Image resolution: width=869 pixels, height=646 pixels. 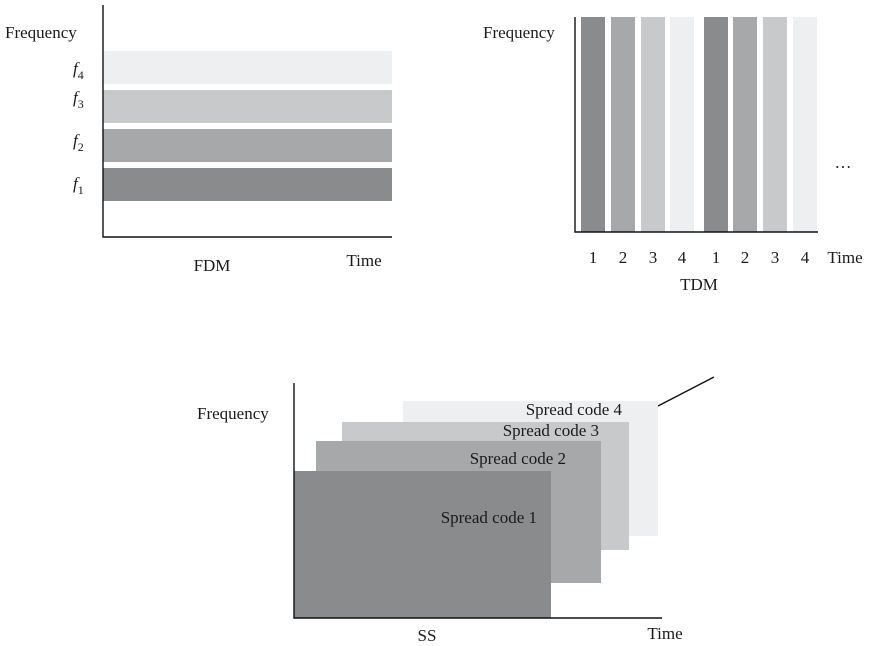 What do you see at coordinates (78, 99) in the screenshot?
I see `fdm-band-label-f3: f3` at bounding box center [78, 99].